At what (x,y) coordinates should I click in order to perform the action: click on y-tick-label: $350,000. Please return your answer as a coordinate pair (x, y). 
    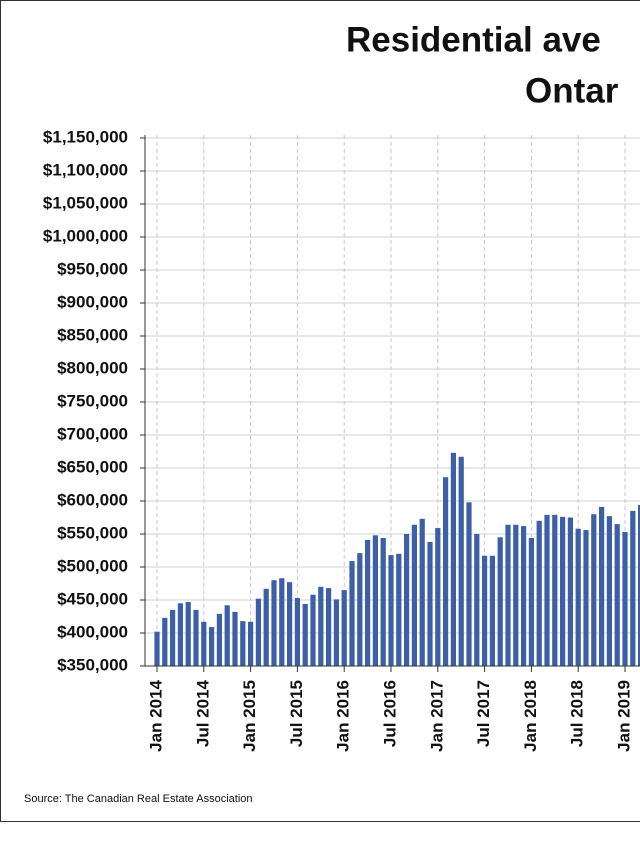
    Looking at the image, I should click on (92, 664).